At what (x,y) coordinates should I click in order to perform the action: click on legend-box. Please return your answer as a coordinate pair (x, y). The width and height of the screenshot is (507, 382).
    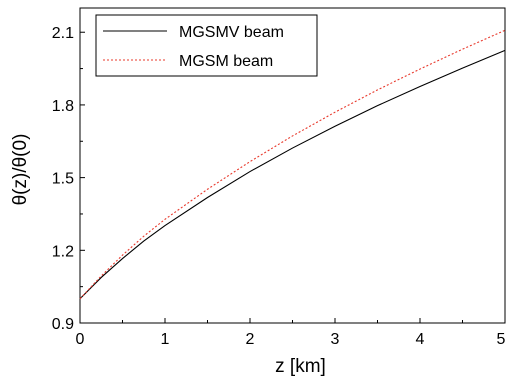
    Looking at the image, I should click on (206, 45).